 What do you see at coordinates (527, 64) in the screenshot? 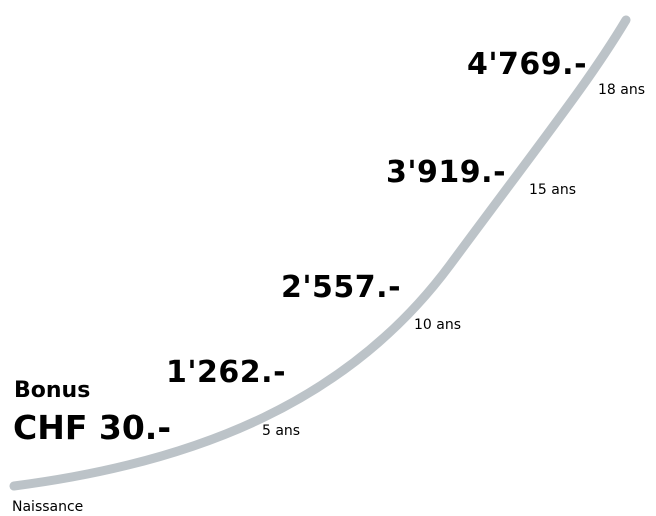
I see `milestone-amount-18: 4'769.-` at bounding box center [527, 64].